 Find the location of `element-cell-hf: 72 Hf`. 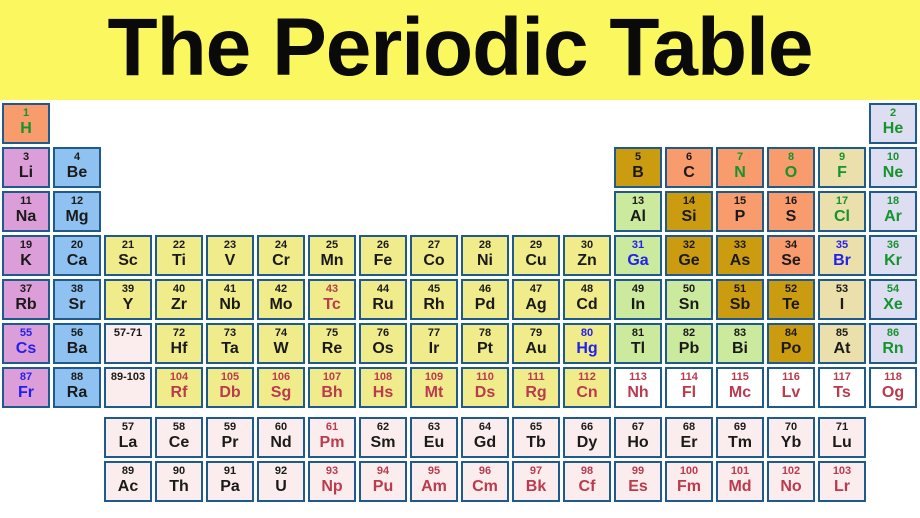

element-cell-hf: 72 Hf is located at coordinates (179, 343).